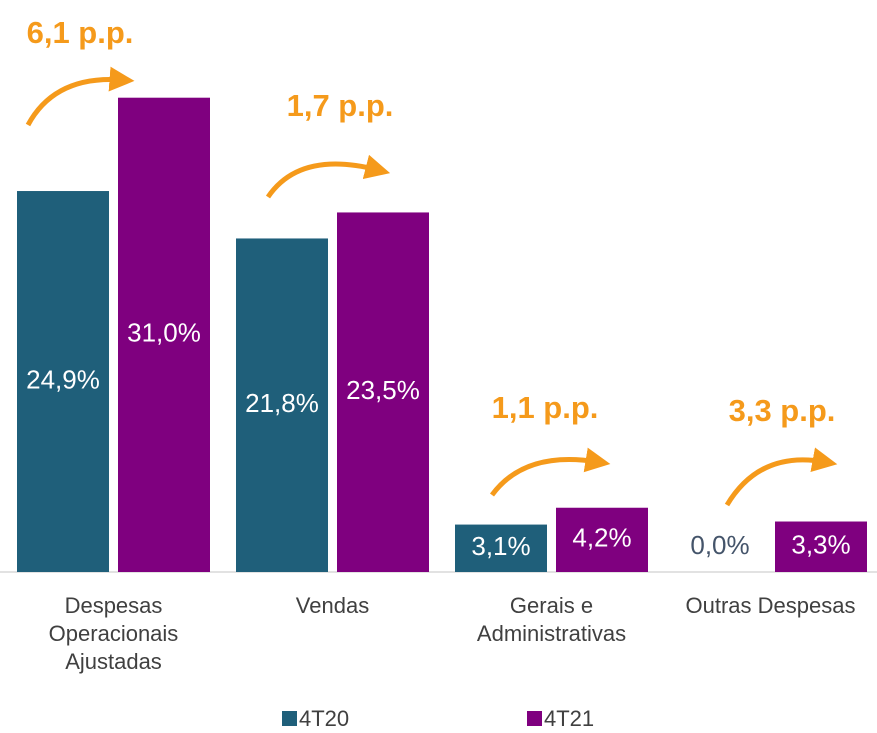 This screenshot has height=733, width=877. I want to click on annotation: 3,3 p.p., so click(782, 410).